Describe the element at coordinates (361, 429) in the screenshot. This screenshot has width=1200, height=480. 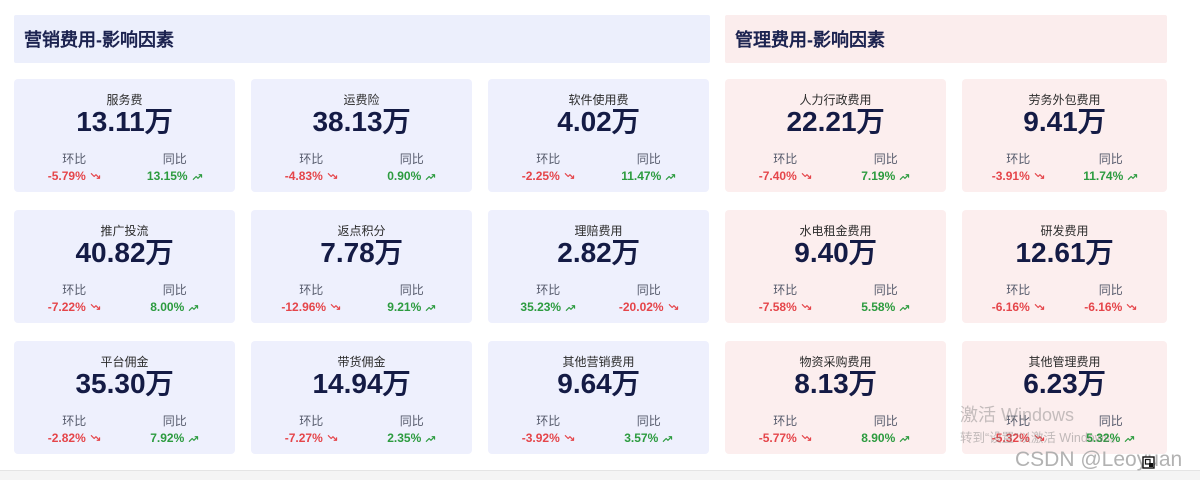
I see `metric-comparison: 环比 -7.27% 同比 2.35%` at that location.